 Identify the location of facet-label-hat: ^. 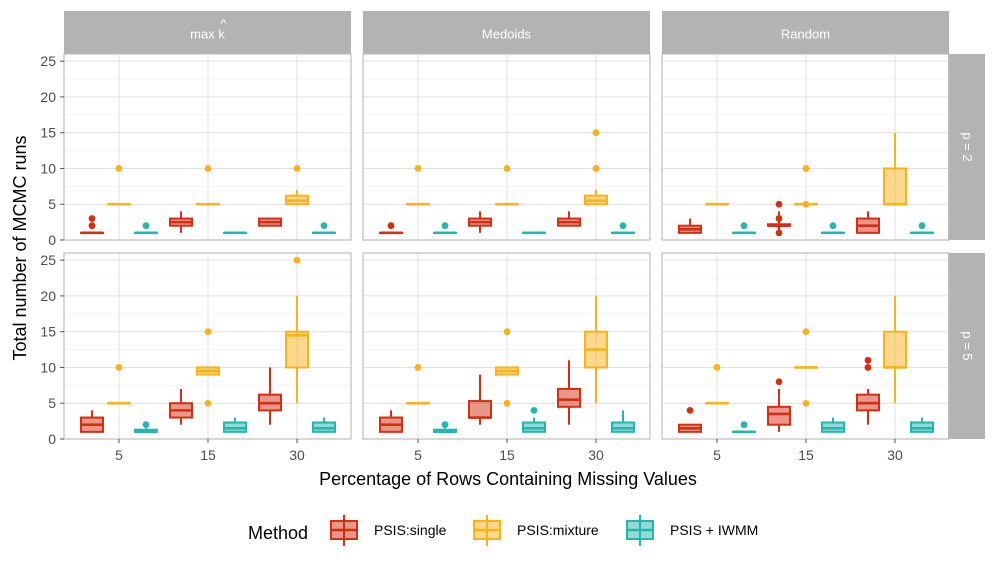
(224, 24).